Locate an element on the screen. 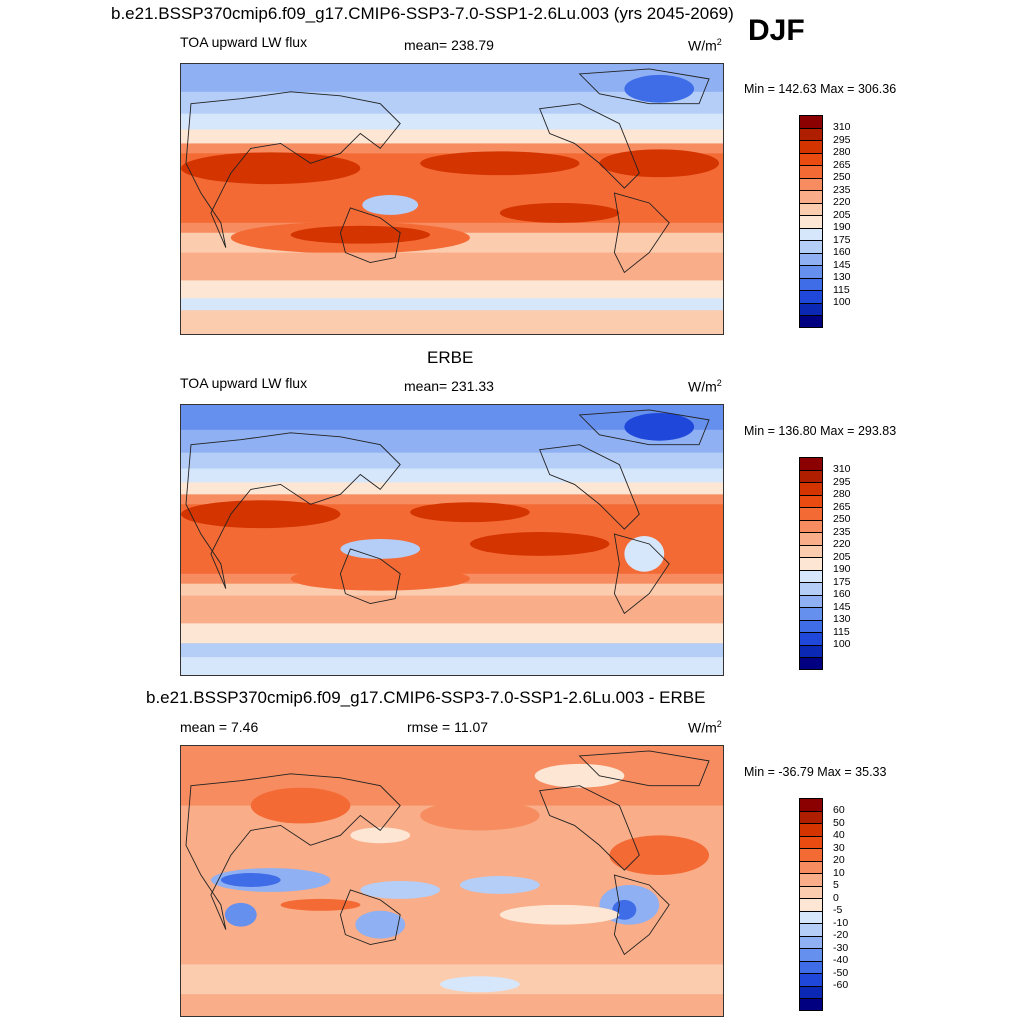  panel1-mean-label: mean= 238.79 is located at coordinates (449, 45).